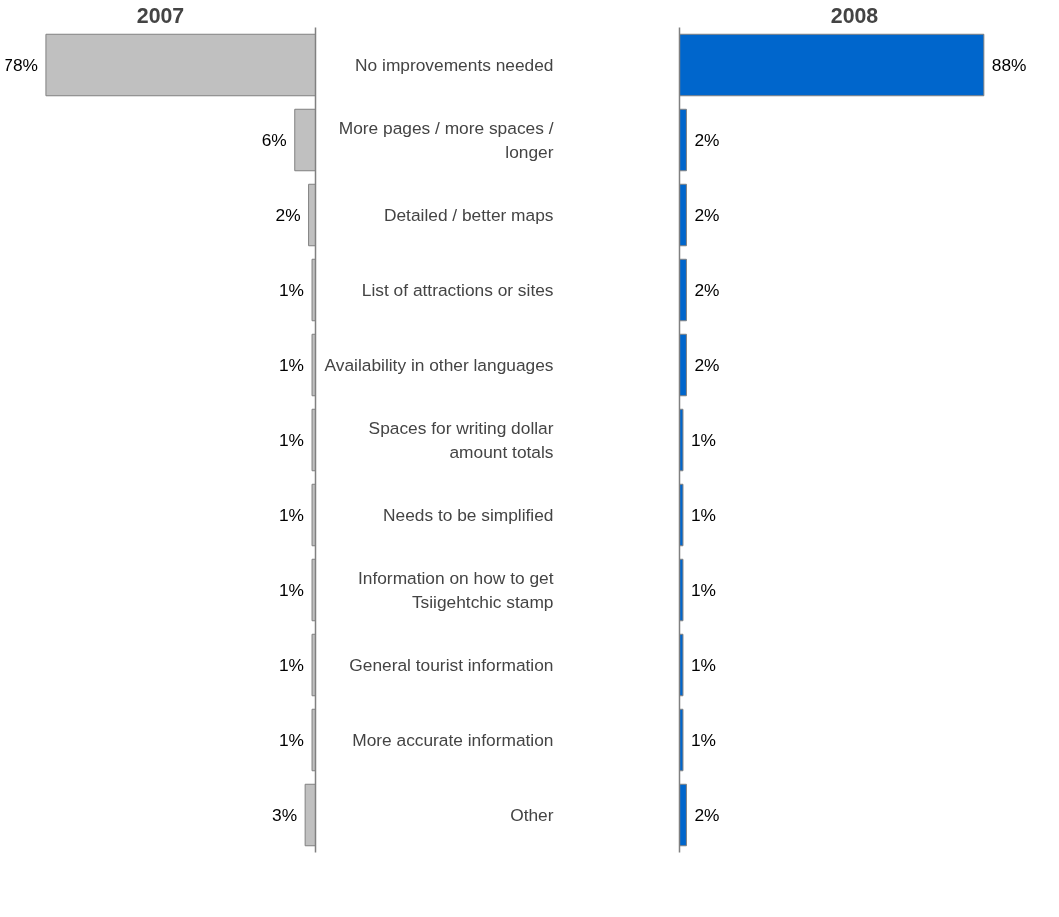 The image size is (1059, 917). What do you see at coordinates (532, 815) in the screenshot?
I see `y-tick-label: Other` at bounding box center [532, 815].